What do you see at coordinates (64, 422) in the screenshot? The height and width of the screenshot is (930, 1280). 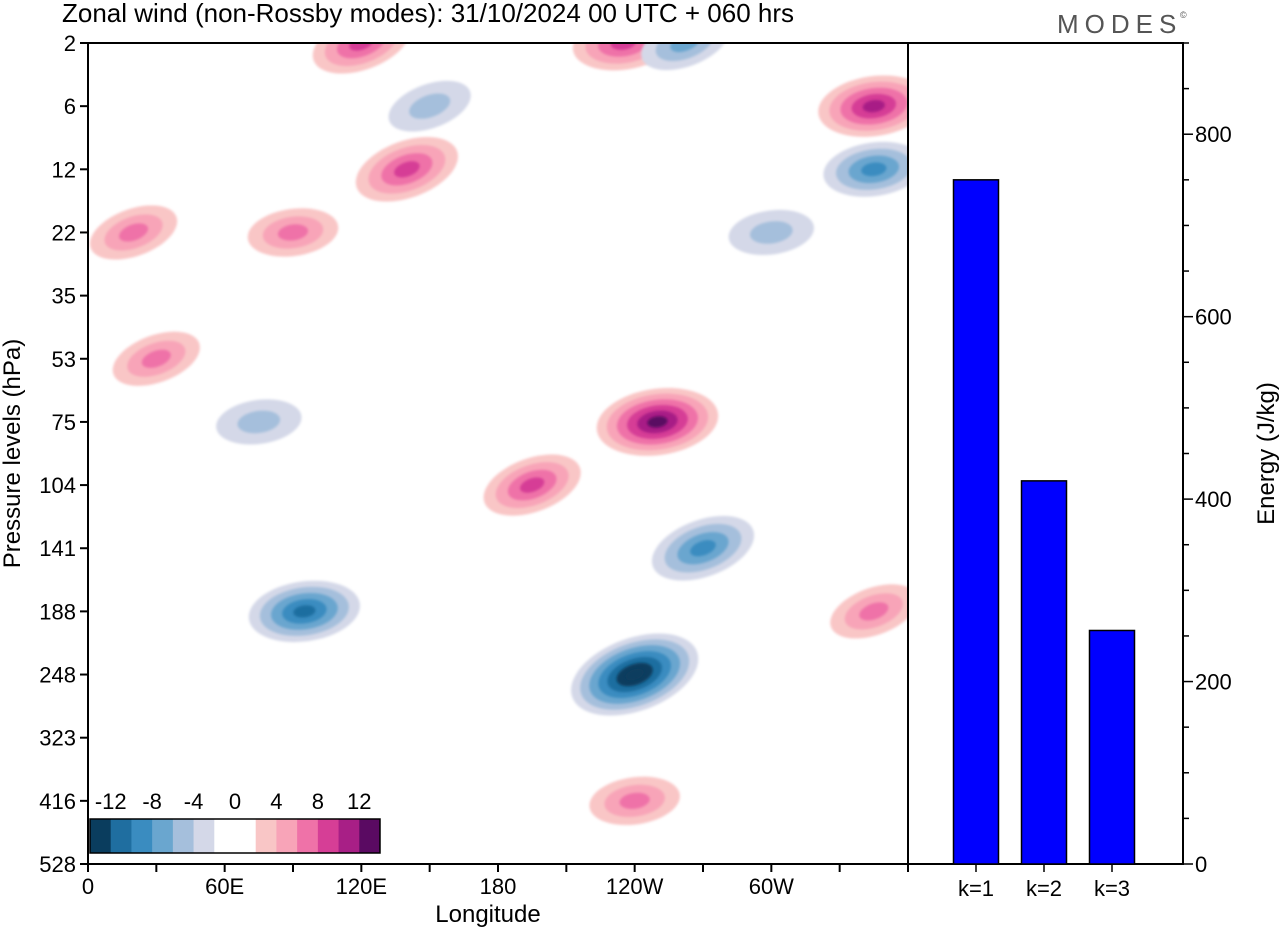 I see `y-tick-label: 75` at bounding box center [64, 422].